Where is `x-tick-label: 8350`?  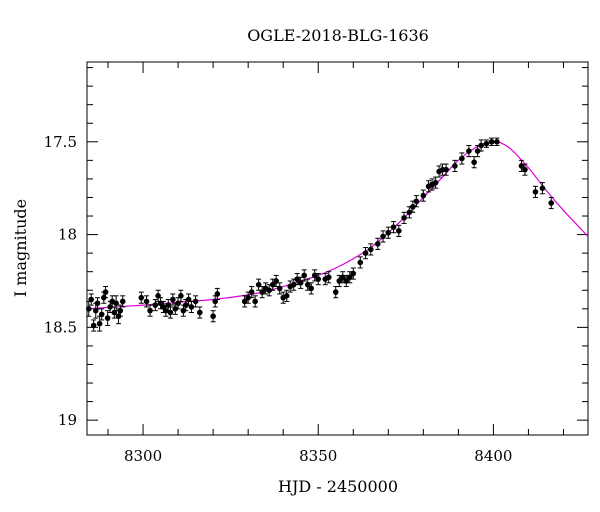 x-tick-label: 8350 is located at coordinates (318, 456).